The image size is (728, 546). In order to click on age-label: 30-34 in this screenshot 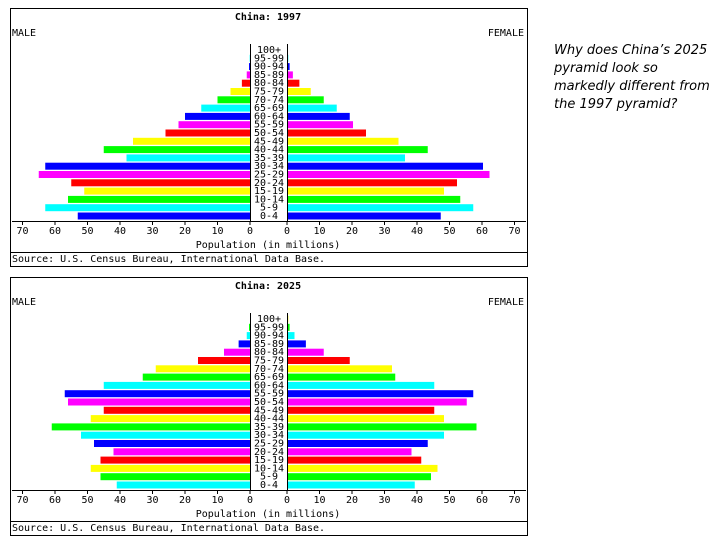, I will do `click(269, 166)`.